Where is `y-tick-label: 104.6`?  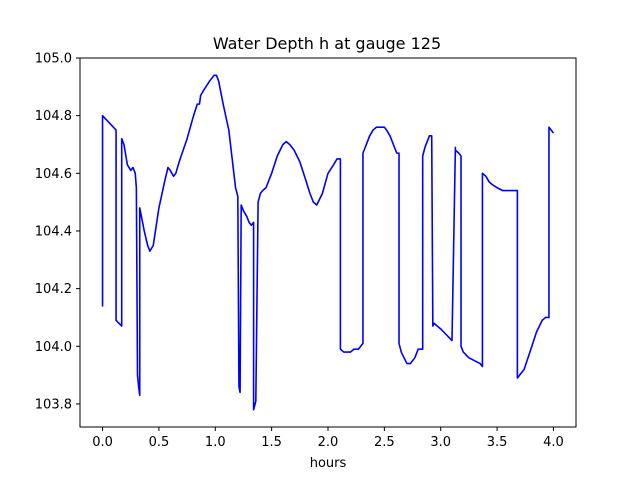 y-tick-label: 104.6 is located at coordinates (53, 174).